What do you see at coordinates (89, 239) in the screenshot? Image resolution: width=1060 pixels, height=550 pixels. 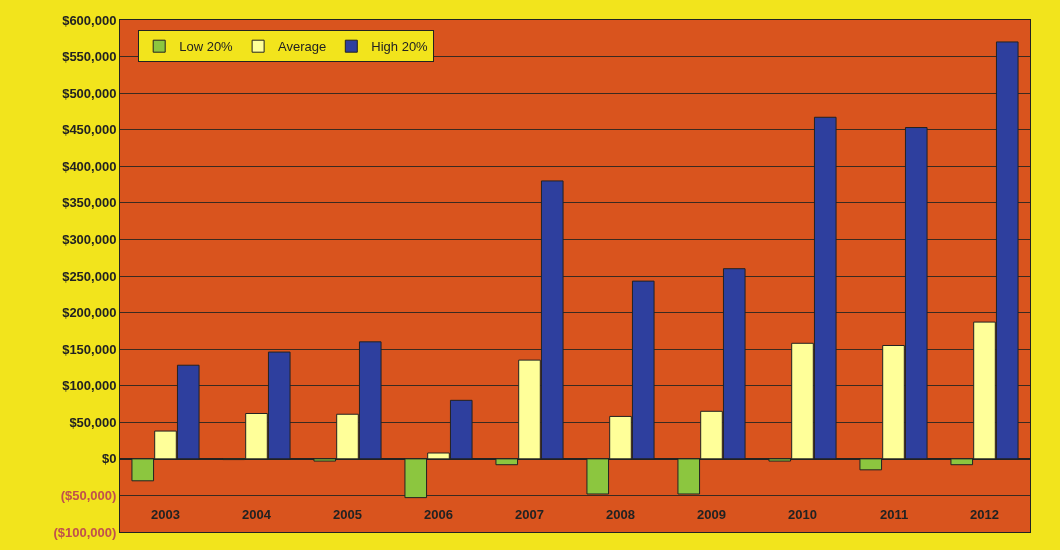 I see `y-tick-label: $300,000` at bounding box center [89, 239].